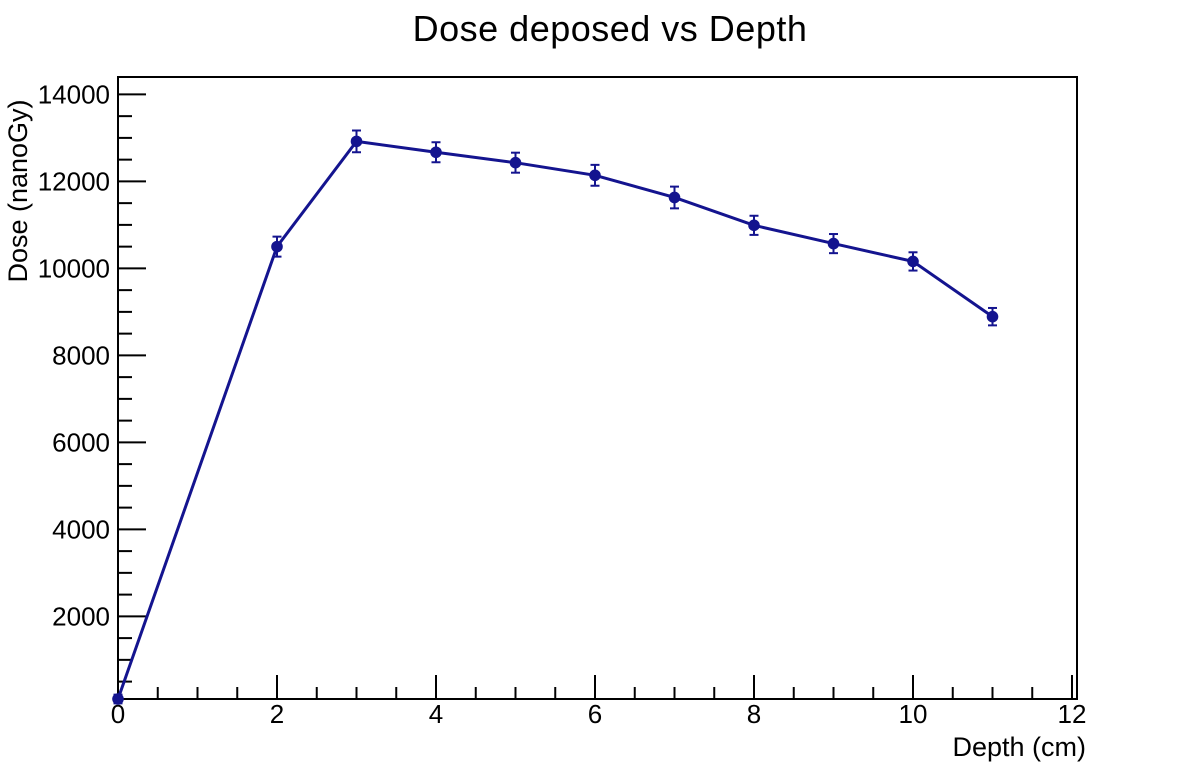 This screenshot has width=1198, height=776. What do you see at coordinates (1019, 747) in the screenshot?
I see `x-axis-label: Depth (cm)` at bounding box center [1019, 747].